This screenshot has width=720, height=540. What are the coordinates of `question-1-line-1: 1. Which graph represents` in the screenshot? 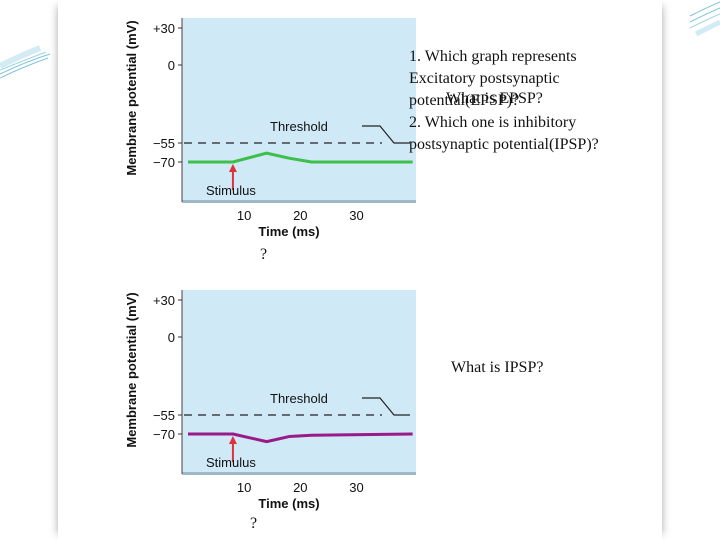 It's located at (493, 56).